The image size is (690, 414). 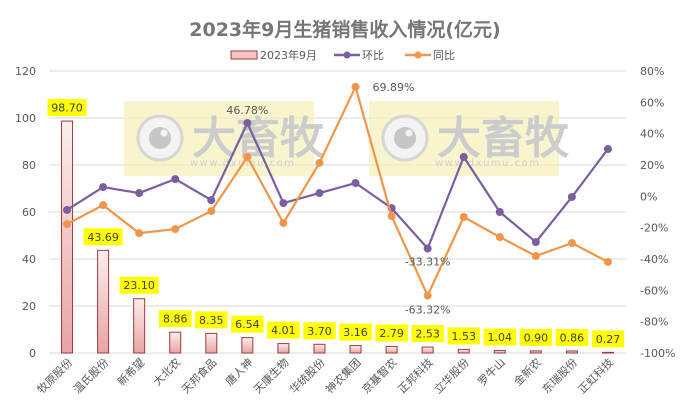 I want to click on category-label: 神农集团, so click(x=343, y=375).